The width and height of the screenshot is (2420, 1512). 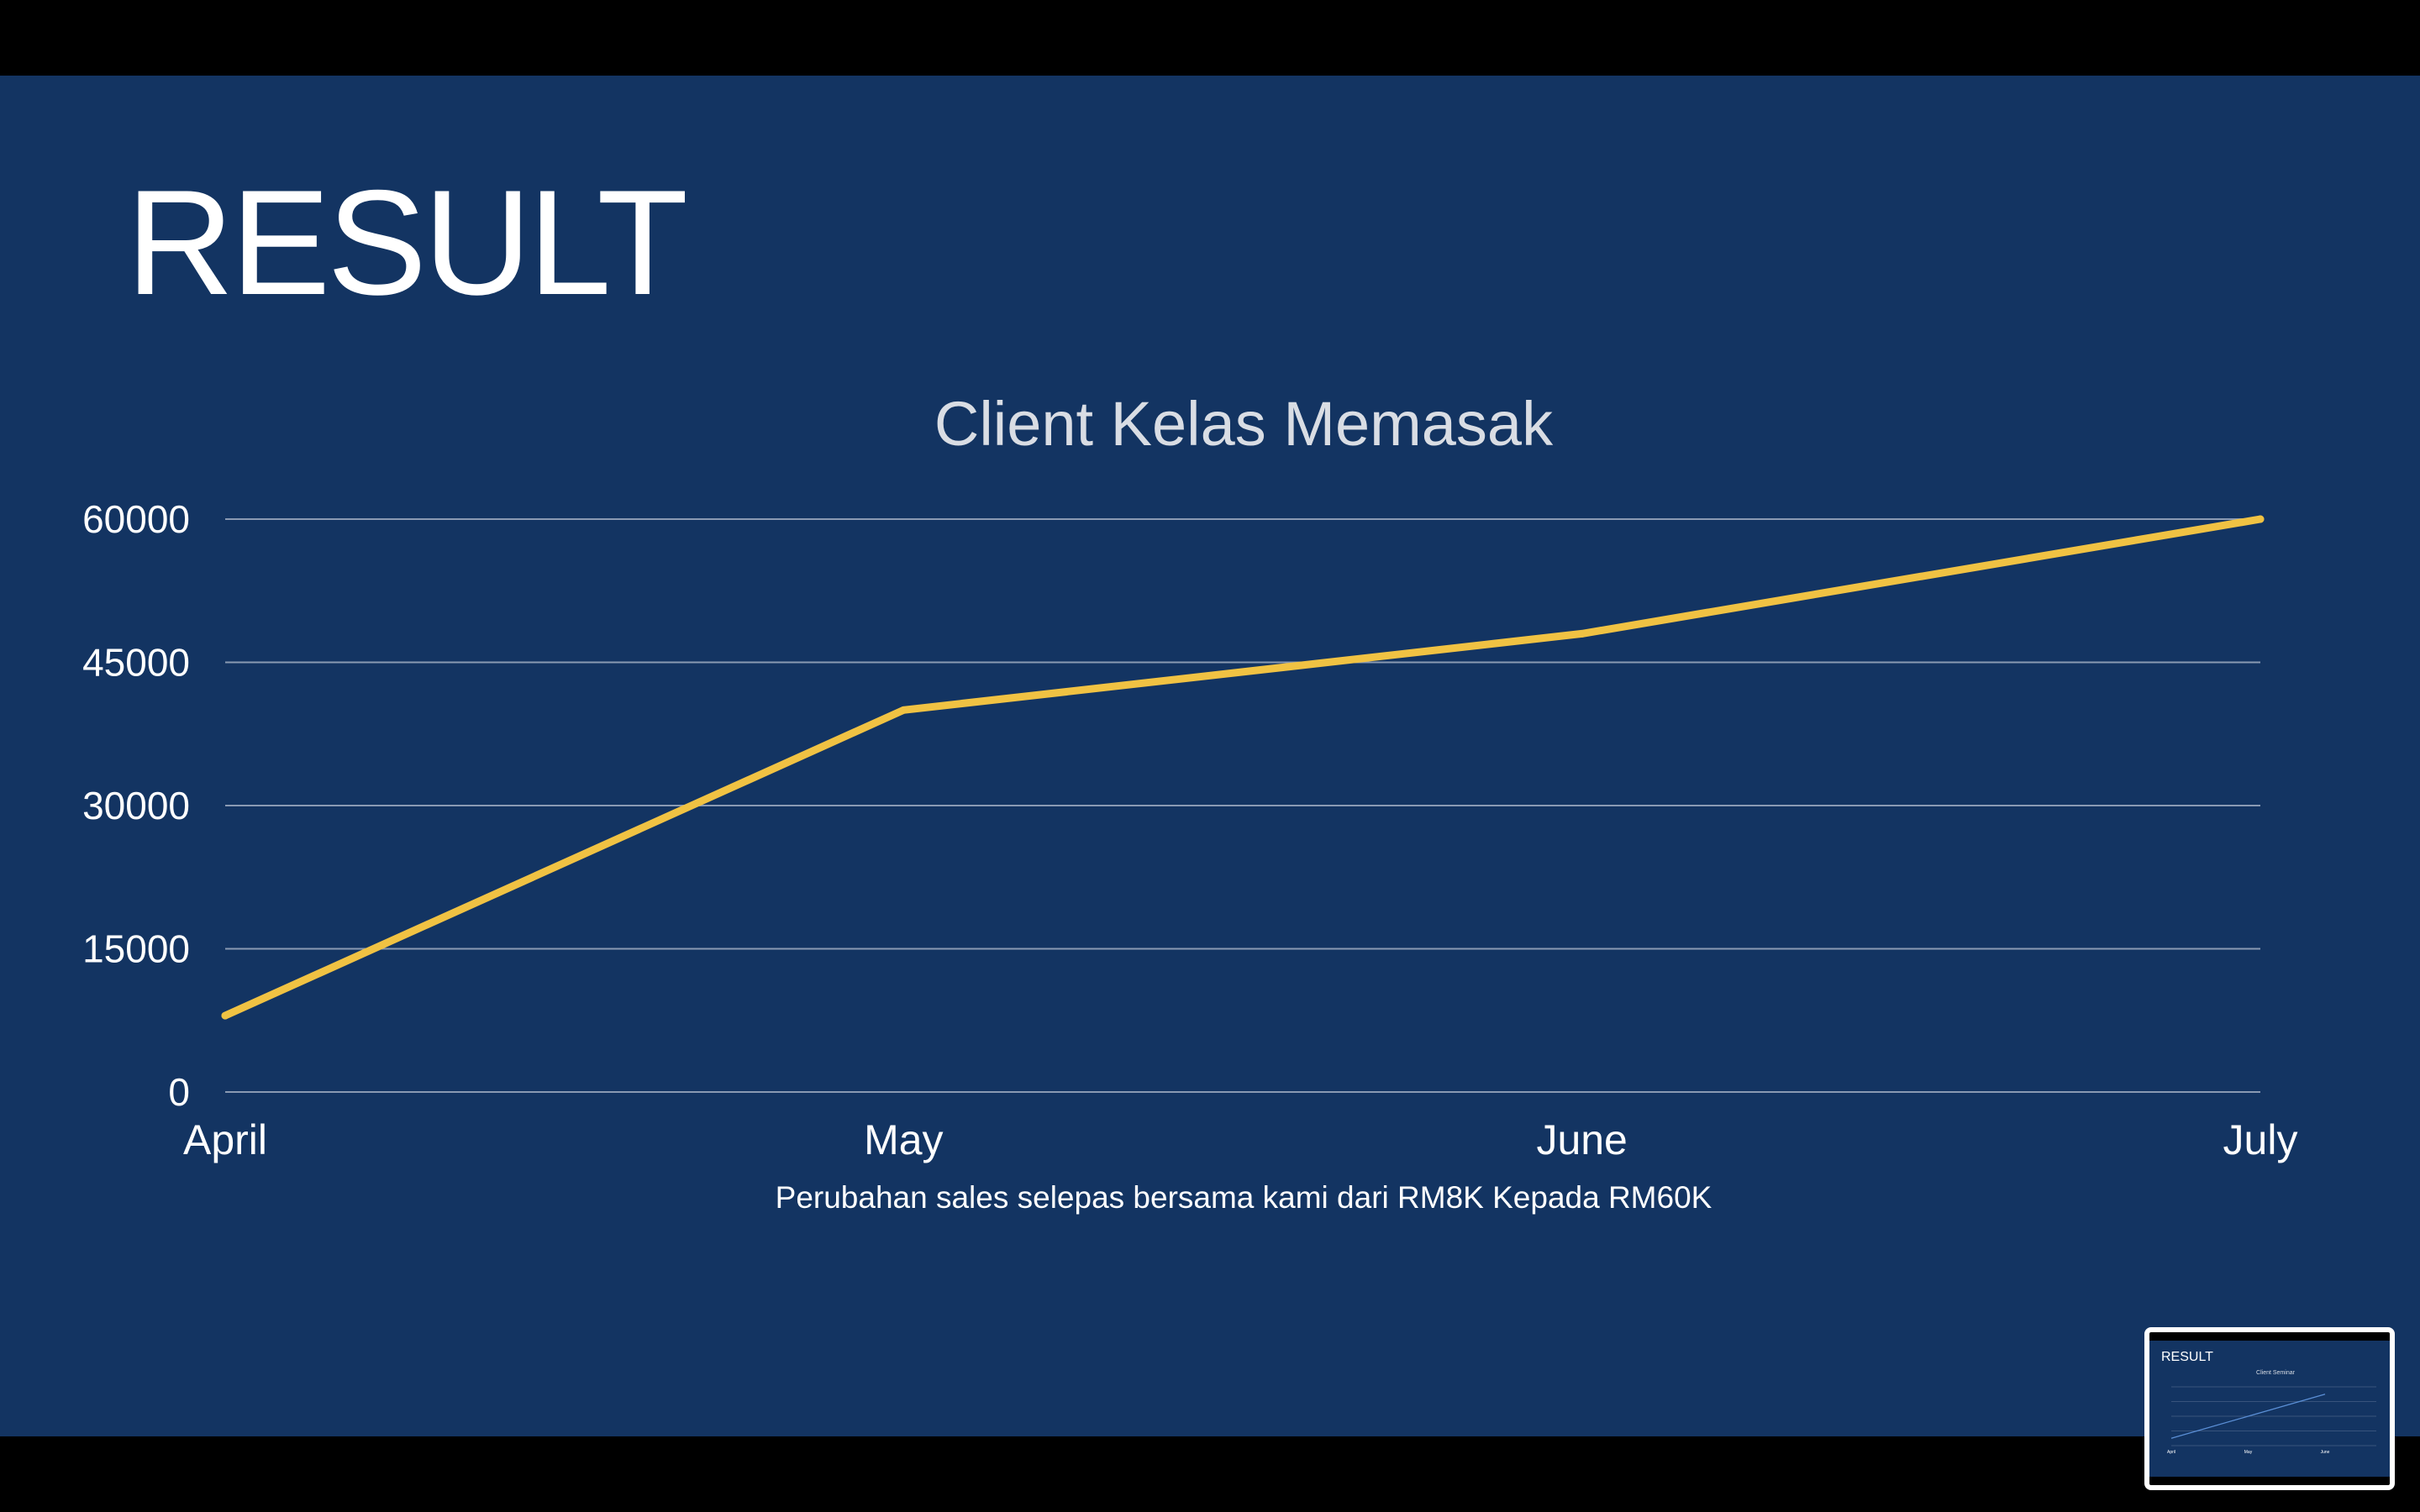 What do you see at coordinates (407, 242) in the screenshot?
I see `slide-title: RESULT` at bounding box center [407, 242].